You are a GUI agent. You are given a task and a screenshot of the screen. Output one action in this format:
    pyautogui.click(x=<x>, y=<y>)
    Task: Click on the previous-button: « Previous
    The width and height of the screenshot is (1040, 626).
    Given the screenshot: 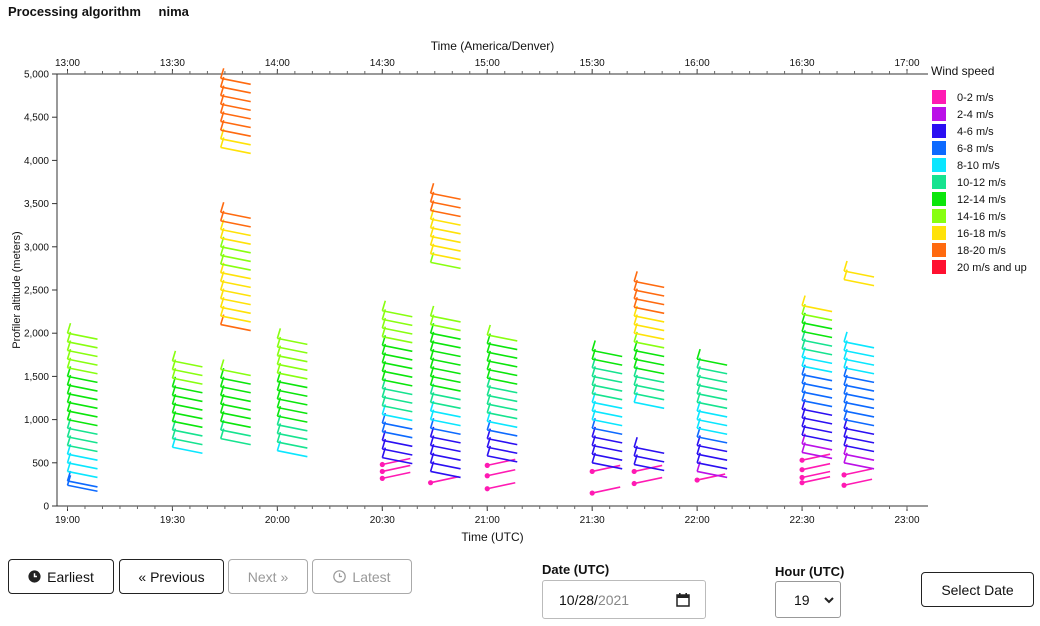 What is the action you would take?
    pyautogui.click(x=171, y=576)
    